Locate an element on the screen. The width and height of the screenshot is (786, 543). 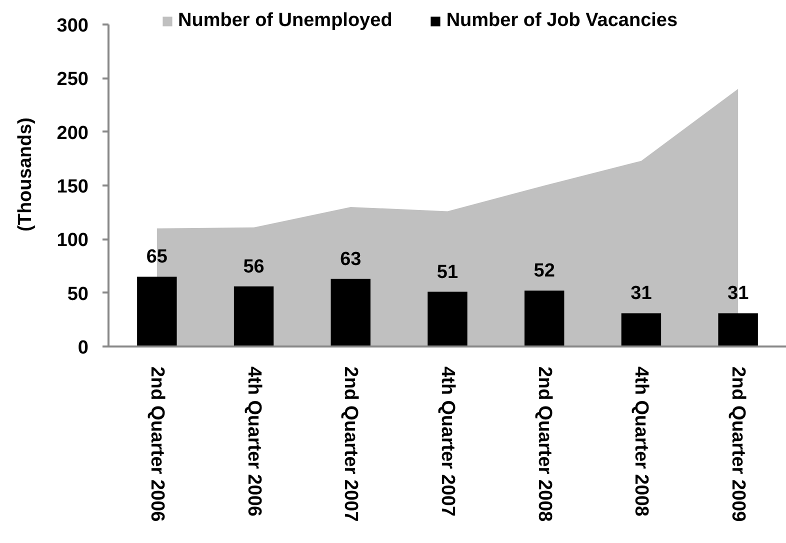
legend-label: Number of Job Vacancies is located at coordinates (562, 21).